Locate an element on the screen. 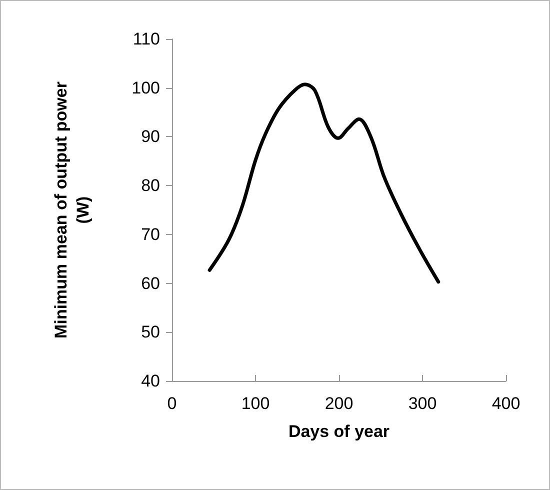 Image resolution: width=550 pixels, height=490 pixels. y-axis-title: Minimum mean of output power (W) is located at coordinates (72, 209).